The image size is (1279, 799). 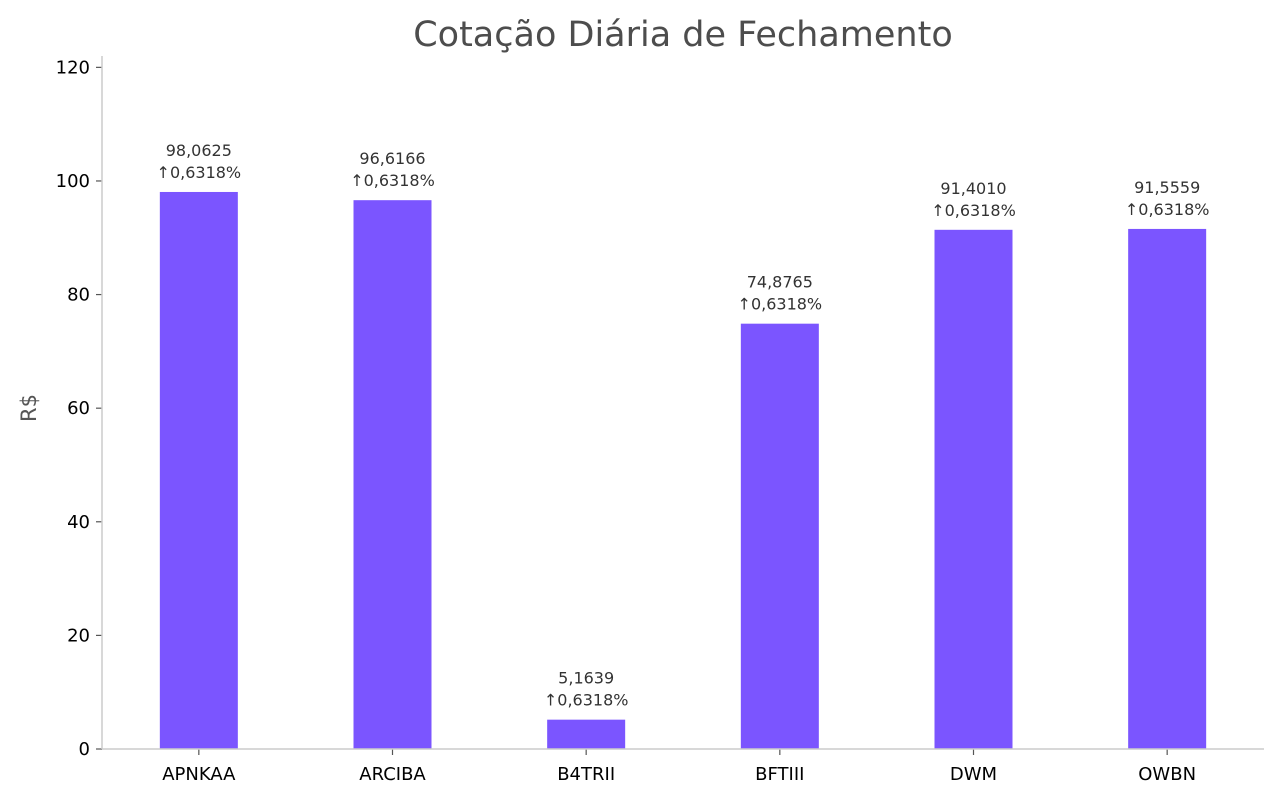 I want to click on bar-apnkaa, so click(x=198, y=470).